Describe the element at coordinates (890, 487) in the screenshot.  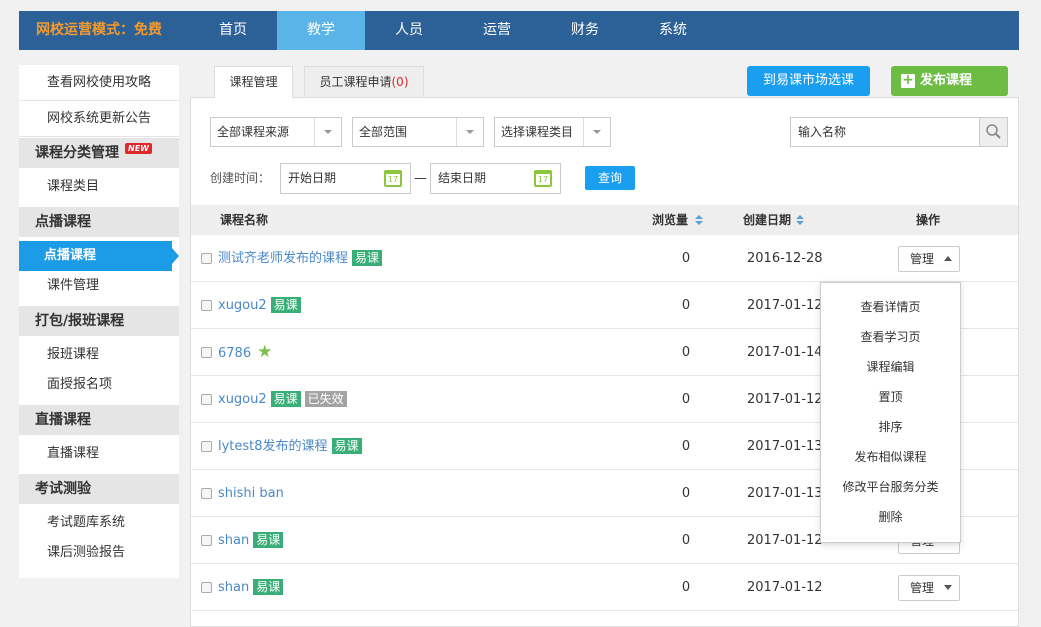
I see `menu-item: 修改平台服务分类` at that location.